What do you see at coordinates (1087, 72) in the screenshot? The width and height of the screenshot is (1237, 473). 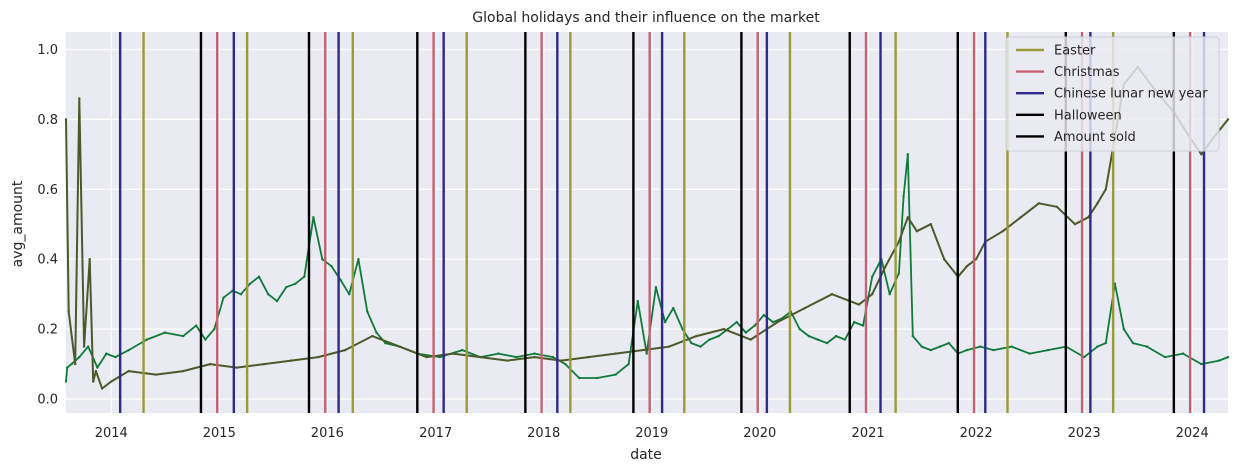 I see `legend-label: Christmas` at bounding box center [1087, 72].